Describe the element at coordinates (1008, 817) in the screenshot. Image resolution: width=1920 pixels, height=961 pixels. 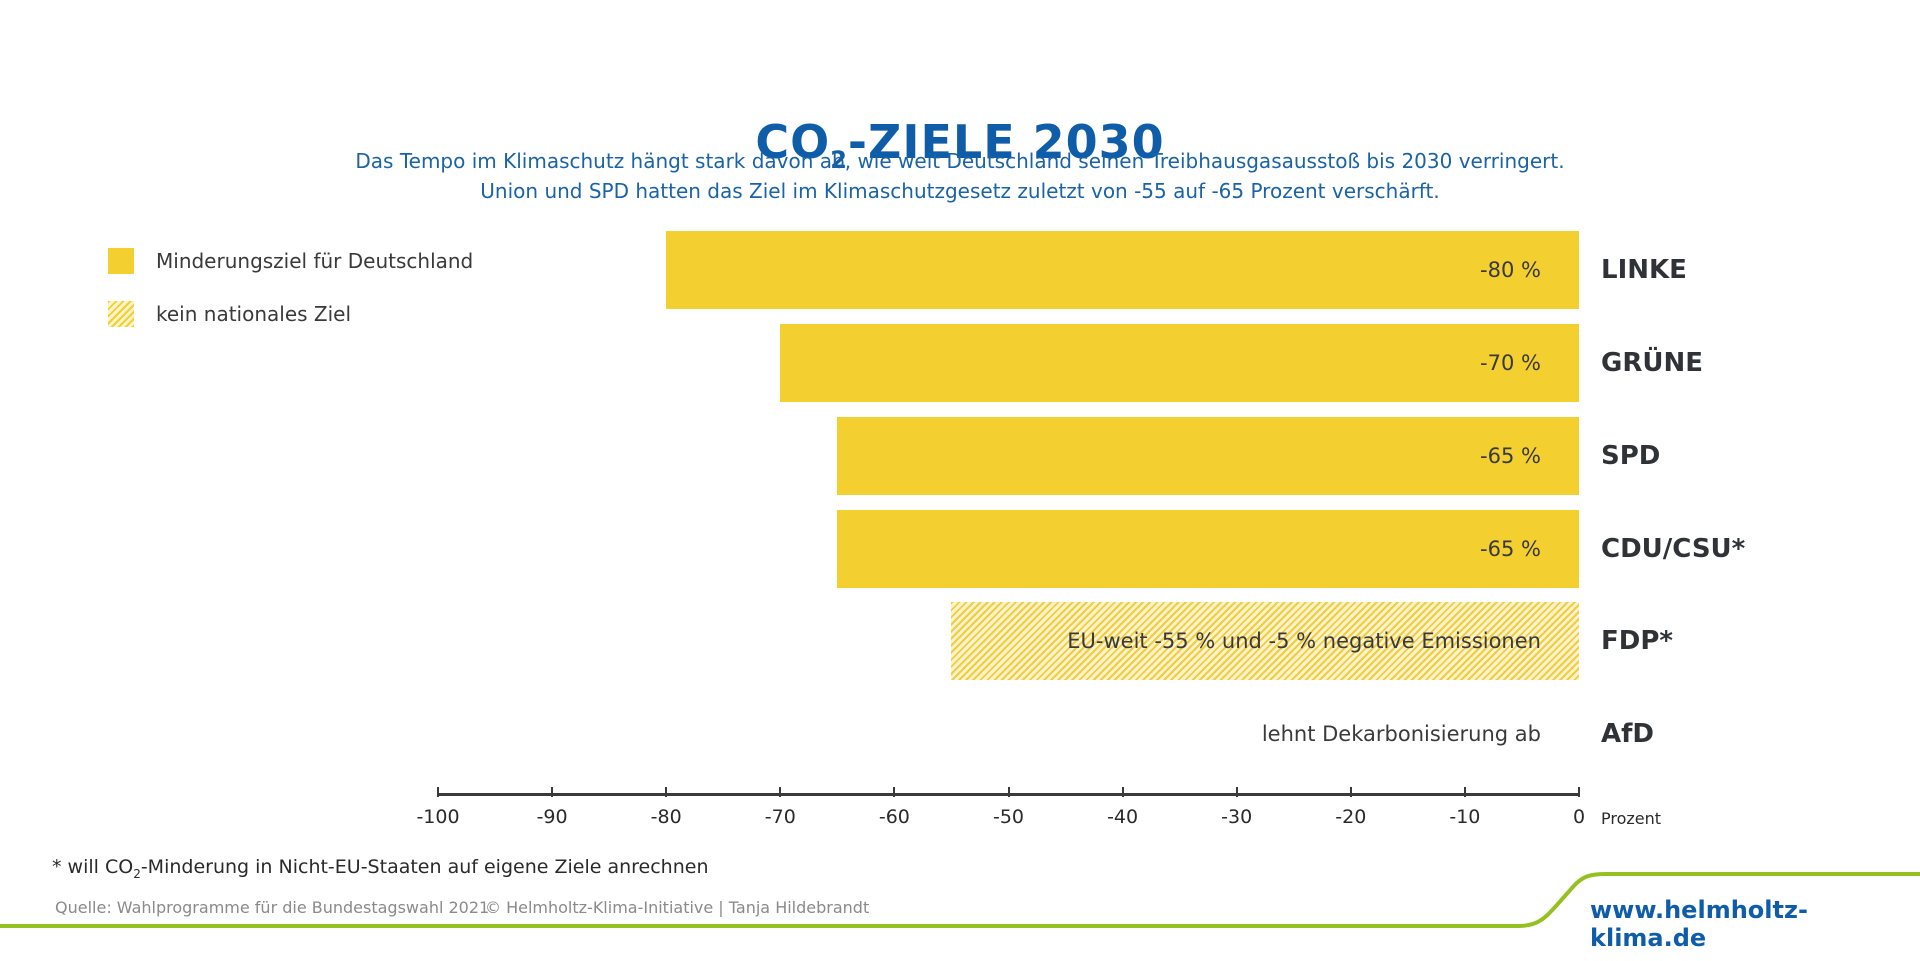
I see `x-tick-label: -50` at that location.